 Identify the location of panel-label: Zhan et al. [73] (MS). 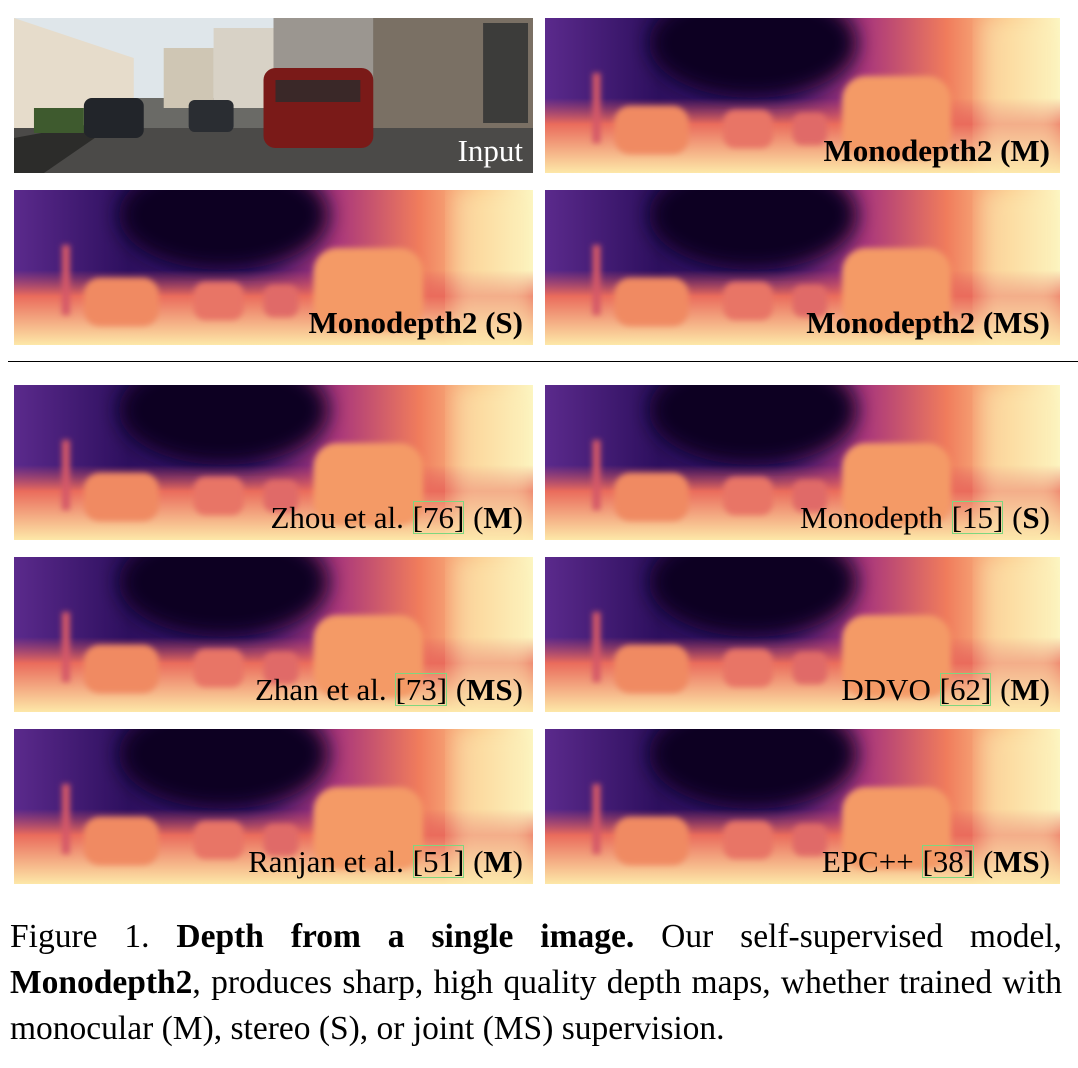
(389, 690).